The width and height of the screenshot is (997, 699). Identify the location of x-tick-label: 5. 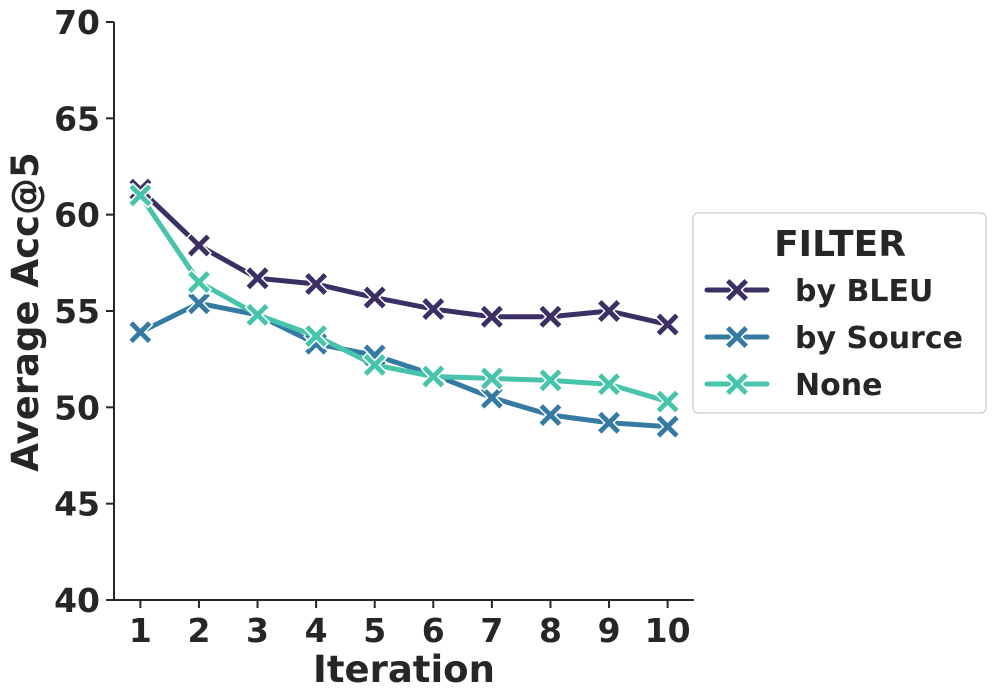
(374, 630).